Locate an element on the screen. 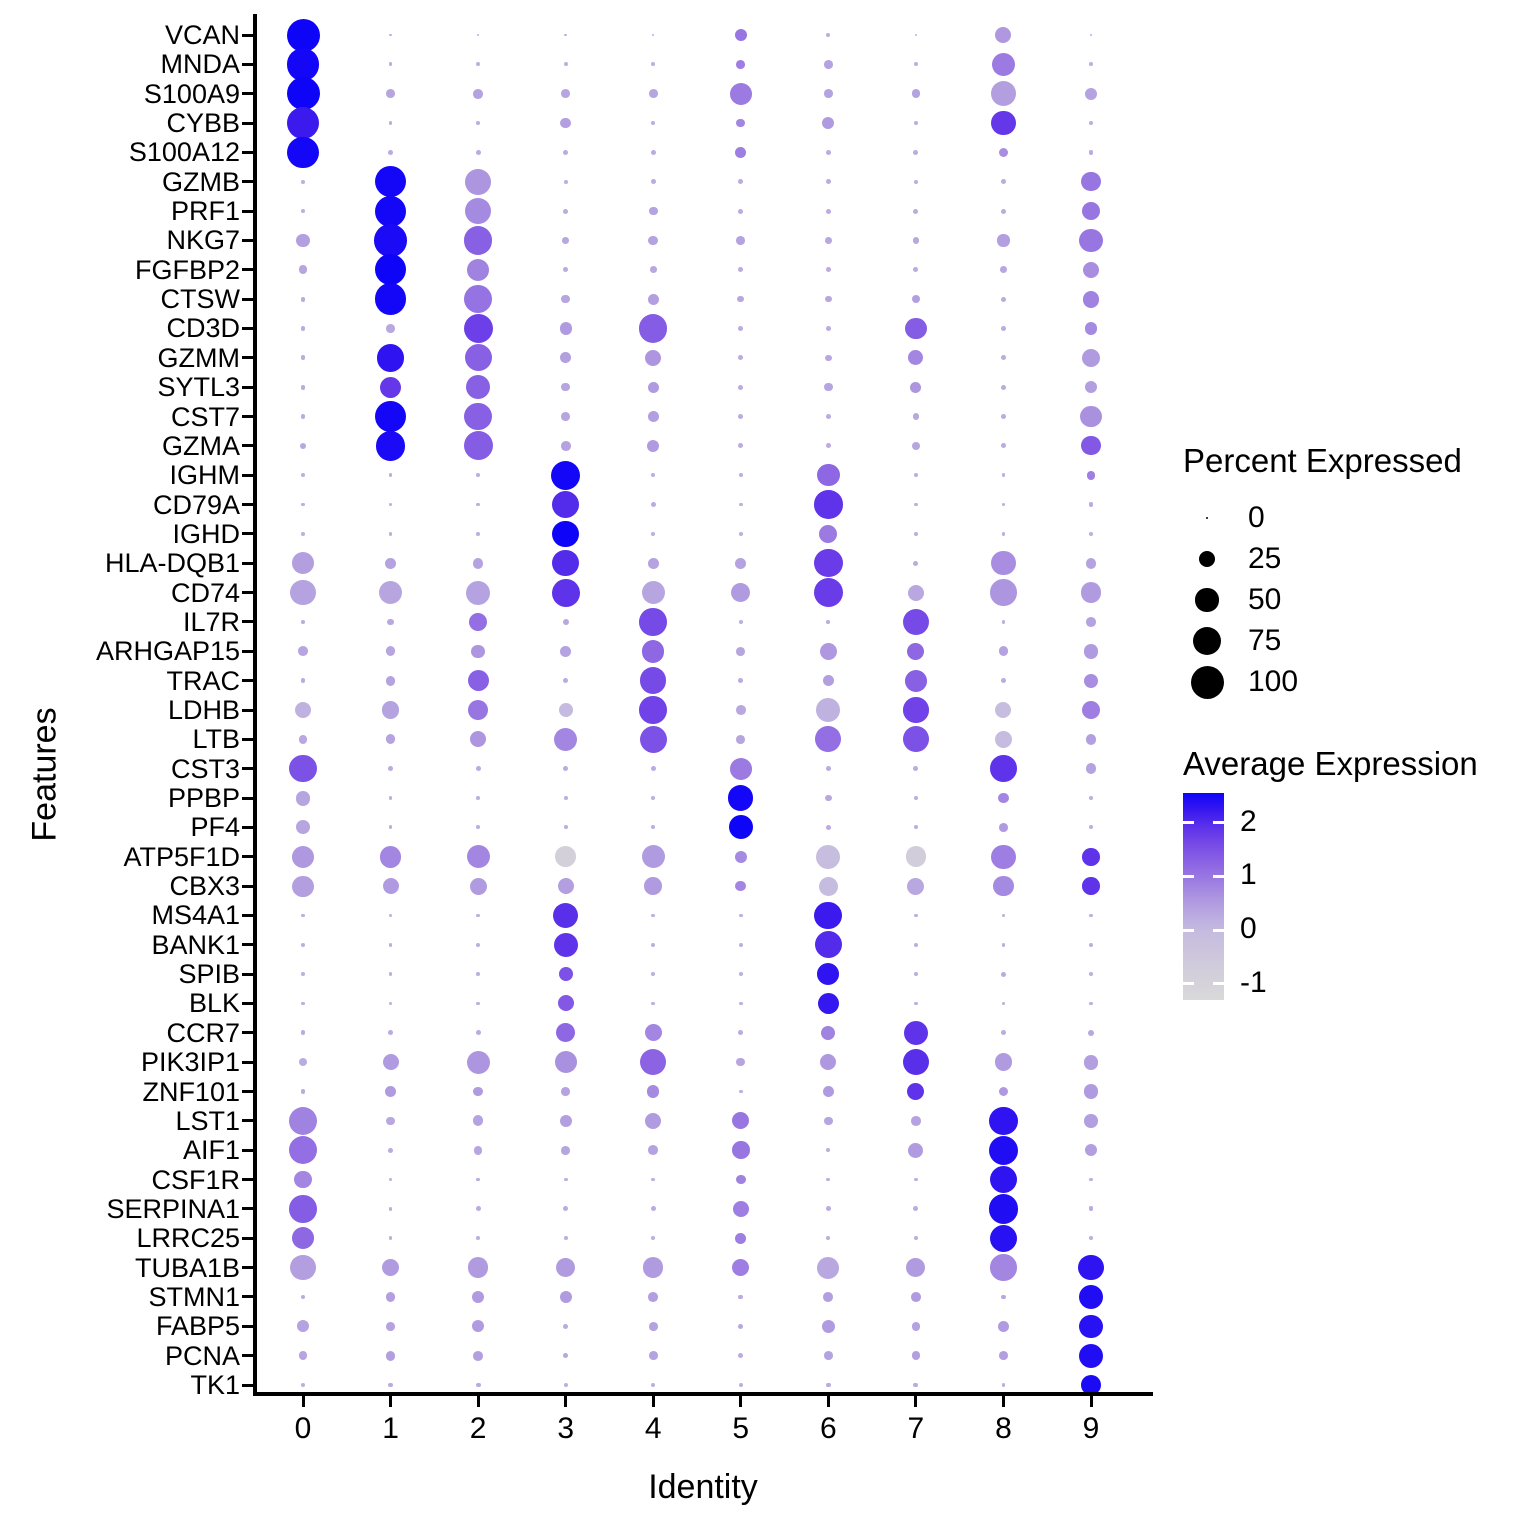 Image resolution: width=1536 pixels, height=1536 pixels. dot-VCAN-cluster5 is located at coordinates (740, 35).